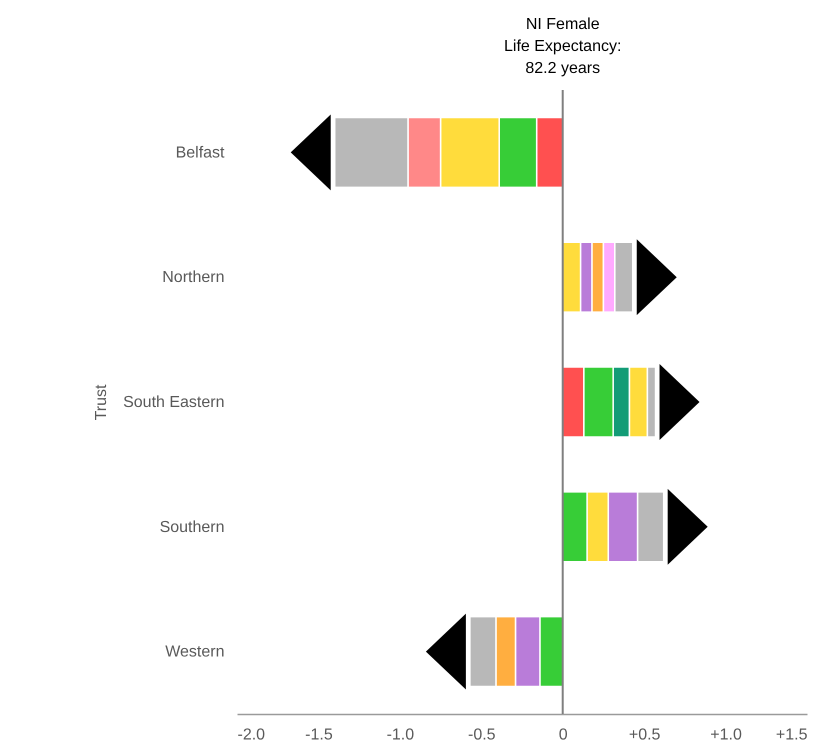 This screenshot has height=751, width=832. I want to click on x-tick-label: -2.0, so click(252, 735).